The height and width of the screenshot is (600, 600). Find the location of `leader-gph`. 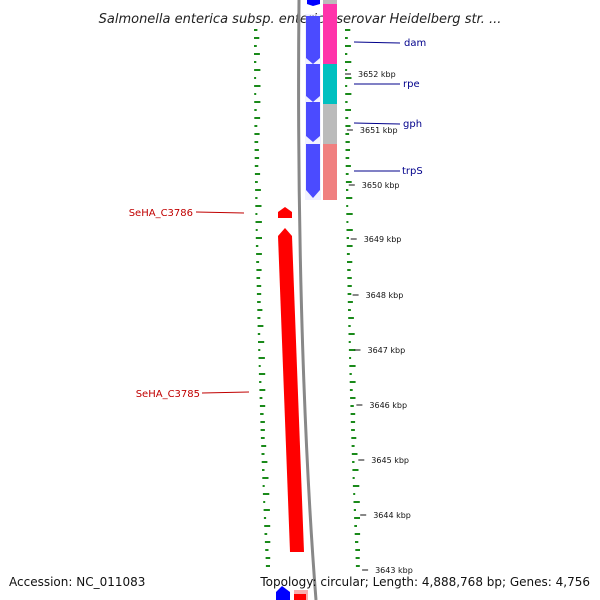

leader-gph is located at coordinates (377, 123).